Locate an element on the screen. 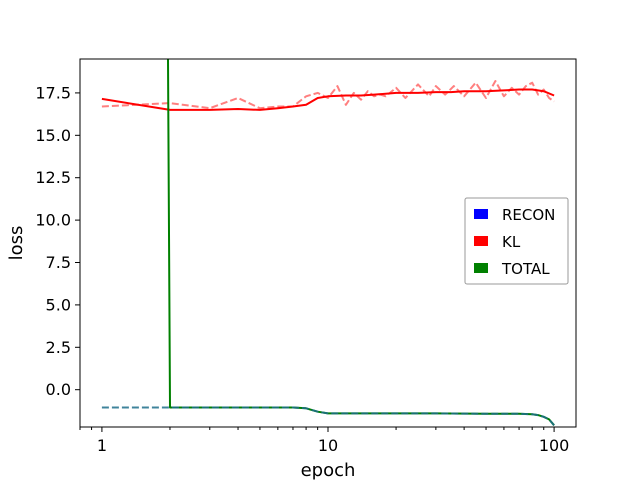 The image size is (640, 480). legend-label-kl: KL is located at coordinates (511, 242).